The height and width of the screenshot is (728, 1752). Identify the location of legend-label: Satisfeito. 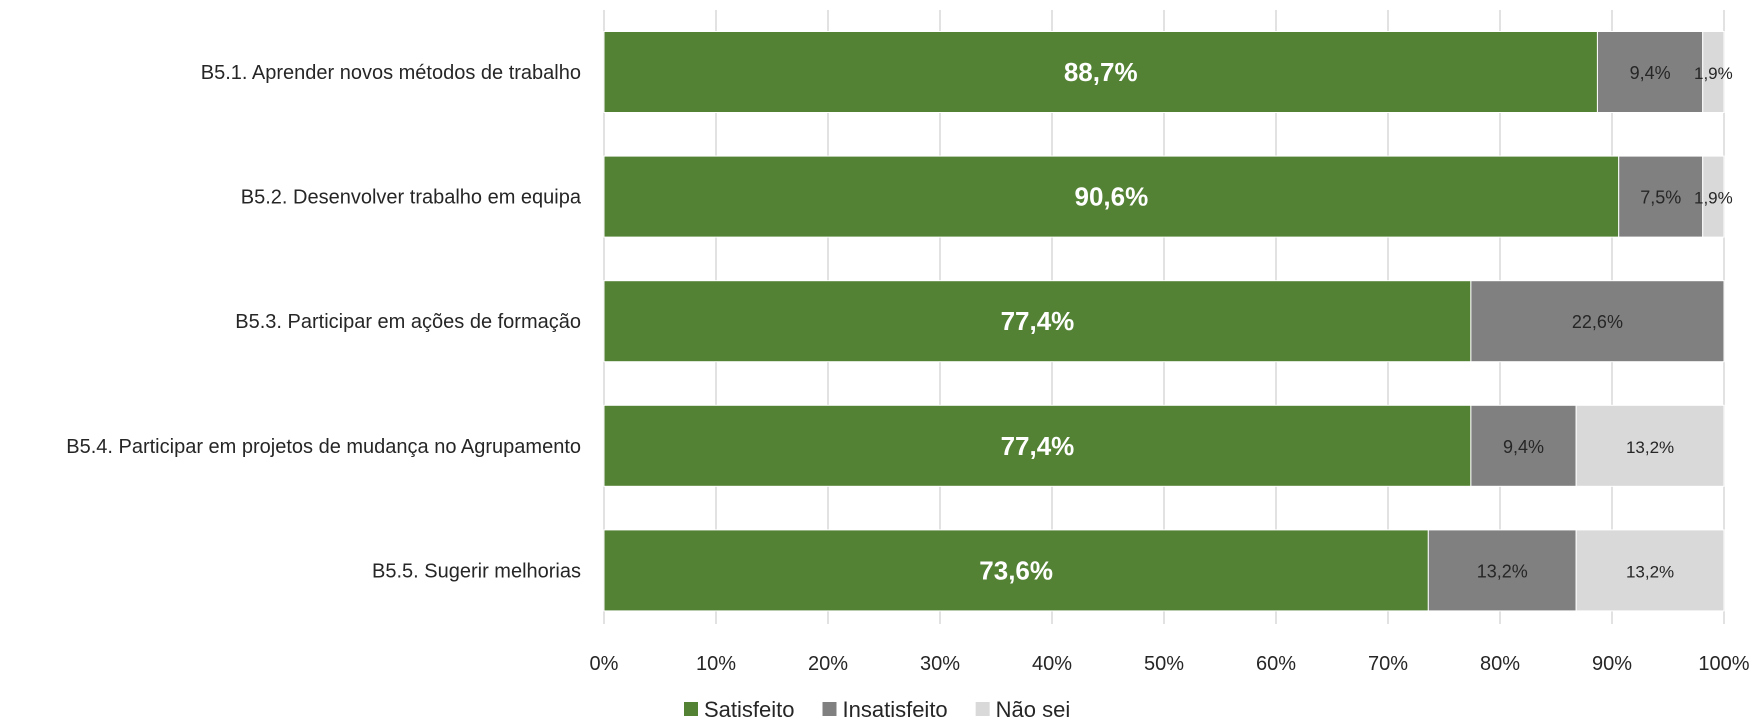
(749, 709).